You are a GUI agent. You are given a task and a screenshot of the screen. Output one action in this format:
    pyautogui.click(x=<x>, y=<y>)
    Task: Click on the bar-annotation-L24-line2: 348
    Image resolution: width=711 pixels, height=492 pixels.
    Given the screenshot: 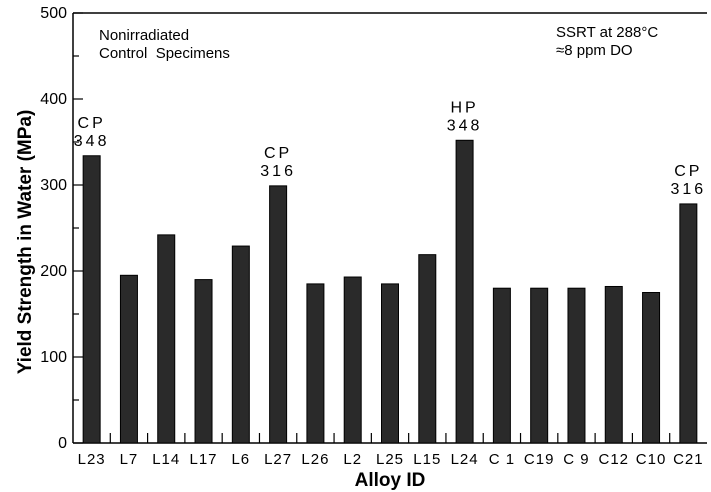 What is the action you would take?
    pyautogui.click(x=465, y=125)
    